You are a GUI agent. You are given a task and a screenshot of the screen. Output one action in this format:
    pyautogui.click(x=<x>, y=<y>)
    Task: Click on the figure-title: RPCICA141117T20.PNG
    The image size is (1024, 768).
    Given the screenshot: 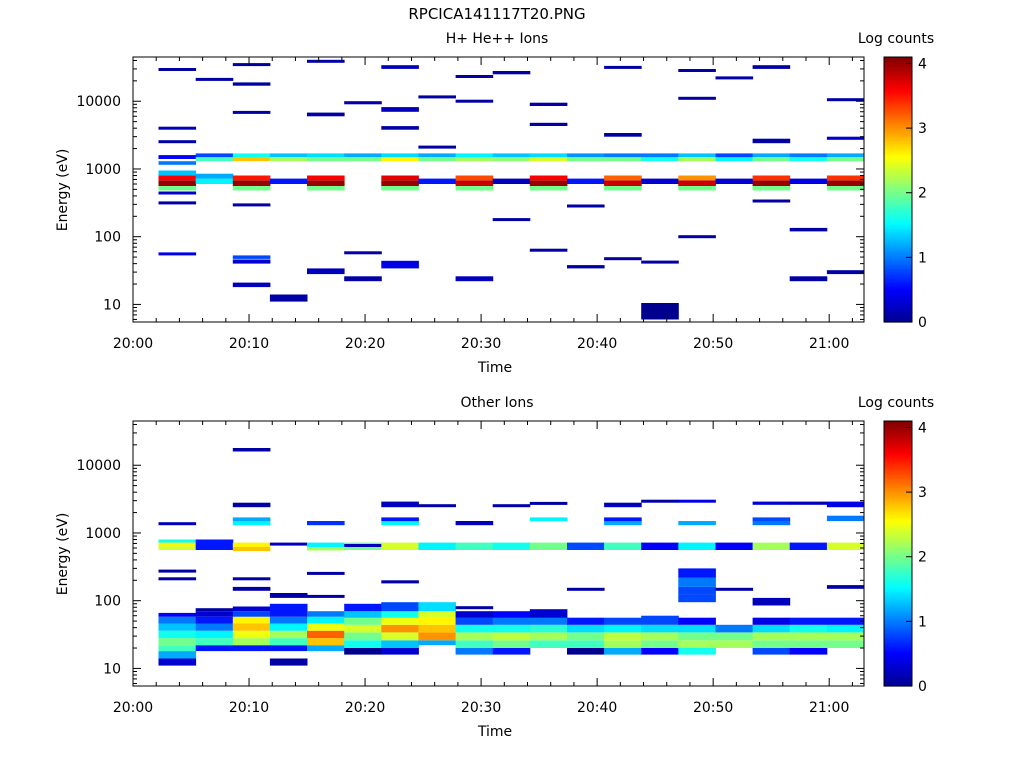 What is the action you would take?
    pyautogui.click(x=496, y=14)
    